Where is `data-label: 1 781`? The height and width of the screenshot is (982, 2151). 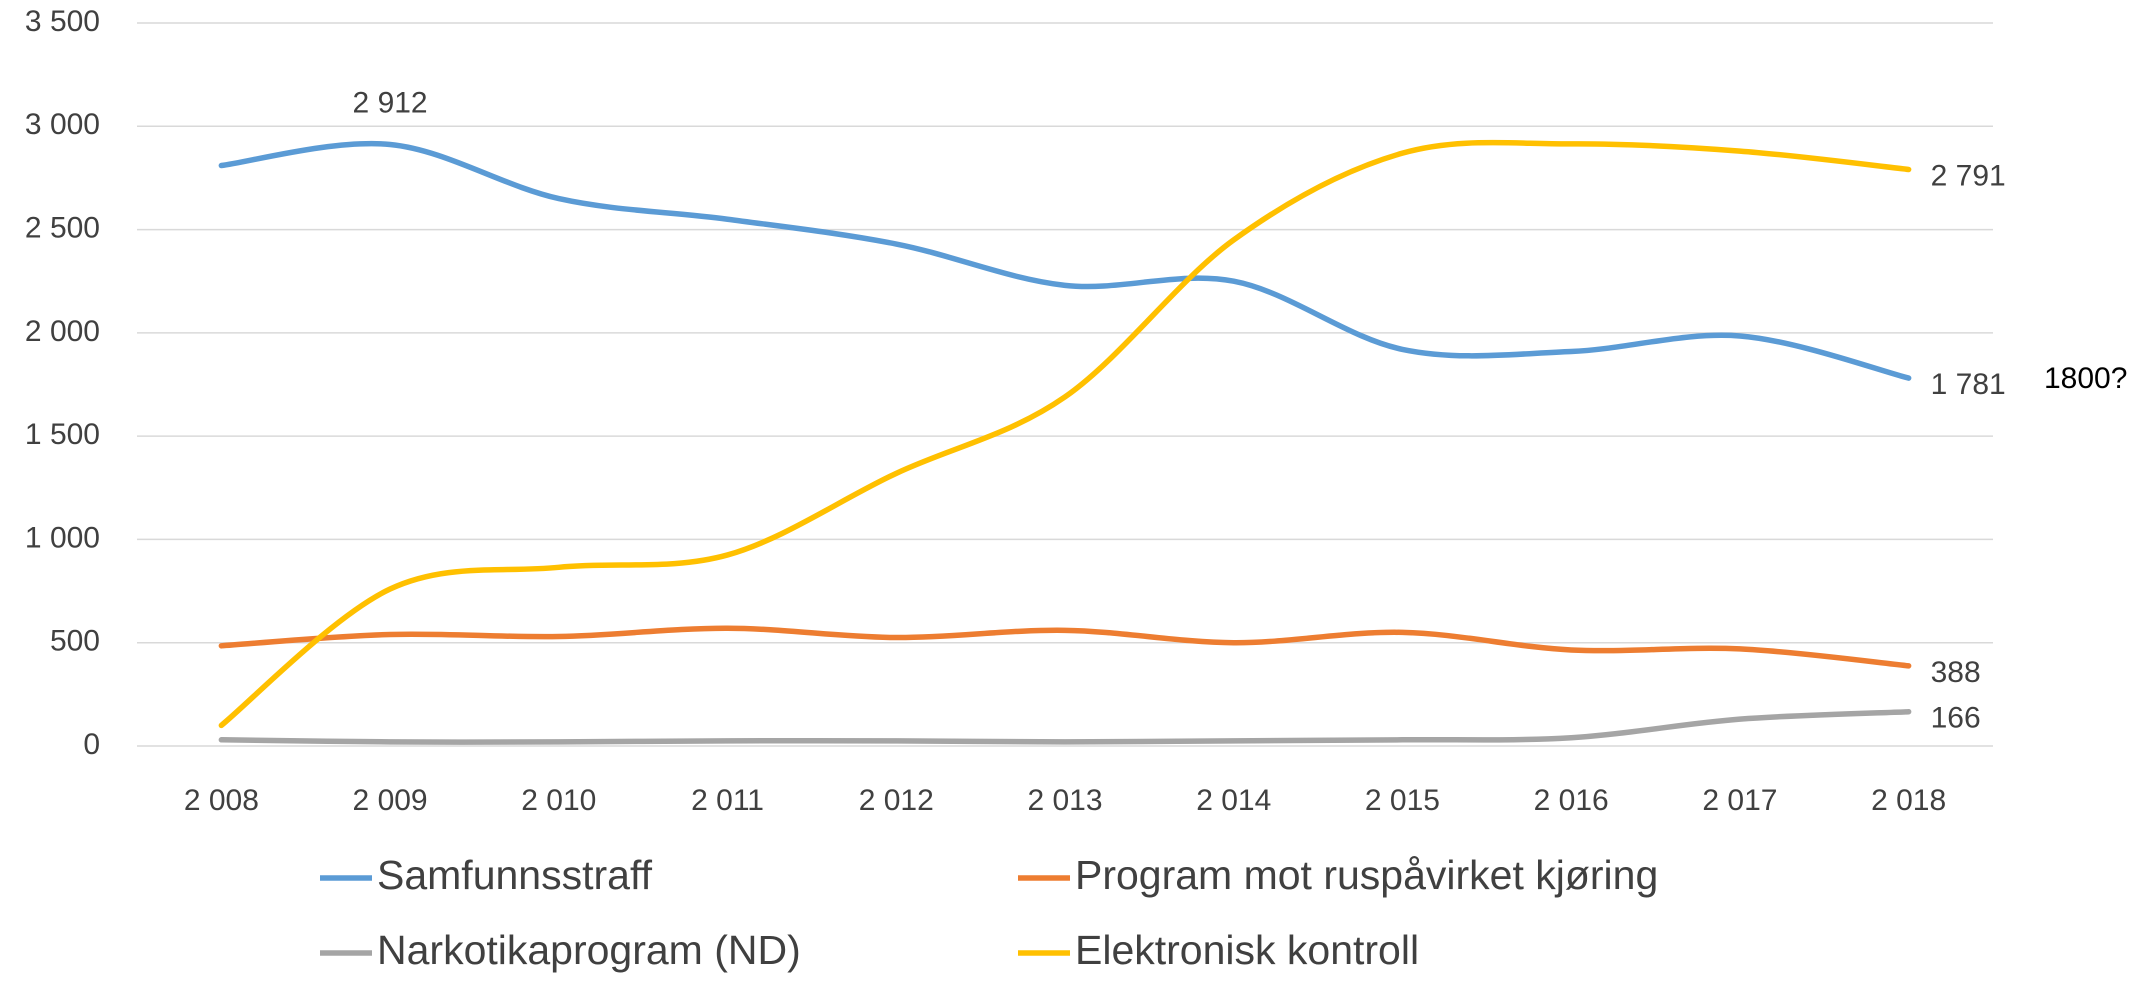 data-label: 1 781 is located at coordinates (1968, 384).